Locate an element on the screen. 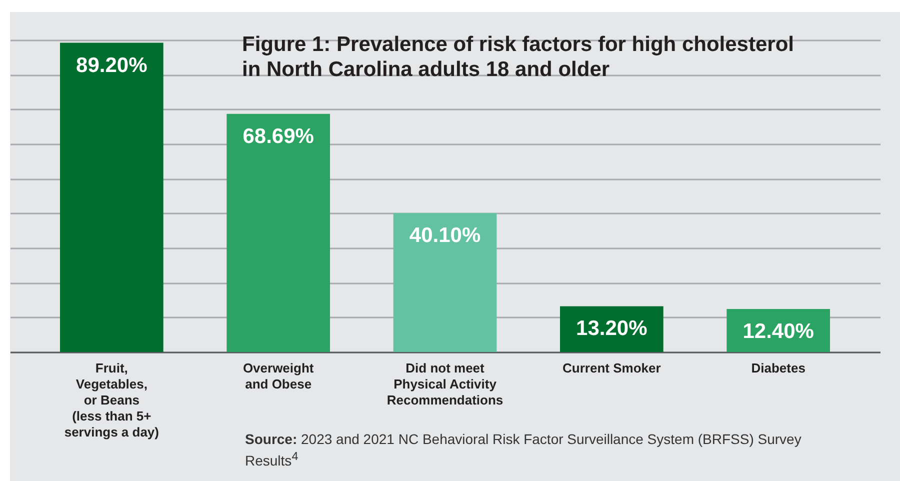 Image resolution: width=900 pixels, height=481 pixels. x-tick-label: Fruit, Vegetables, or Beans (less than 5+ servings a day) is located at coordinates (111, 400).